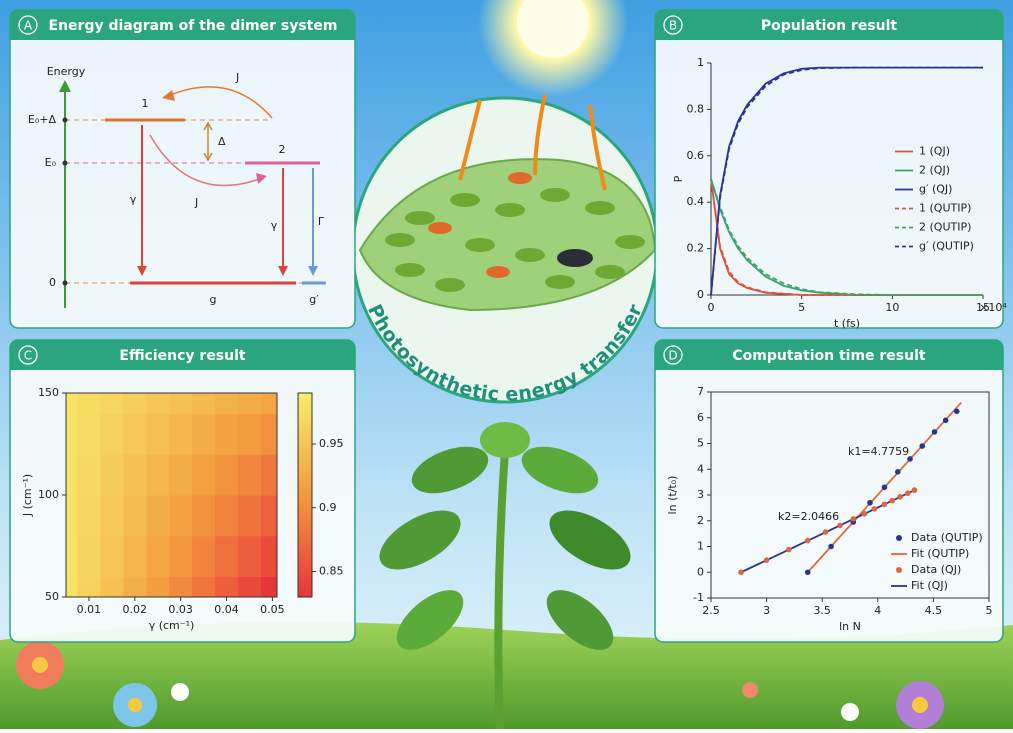 This screenshot has height=733, width=1013. I want to click on panel-title: Population result, so click(829, 26).